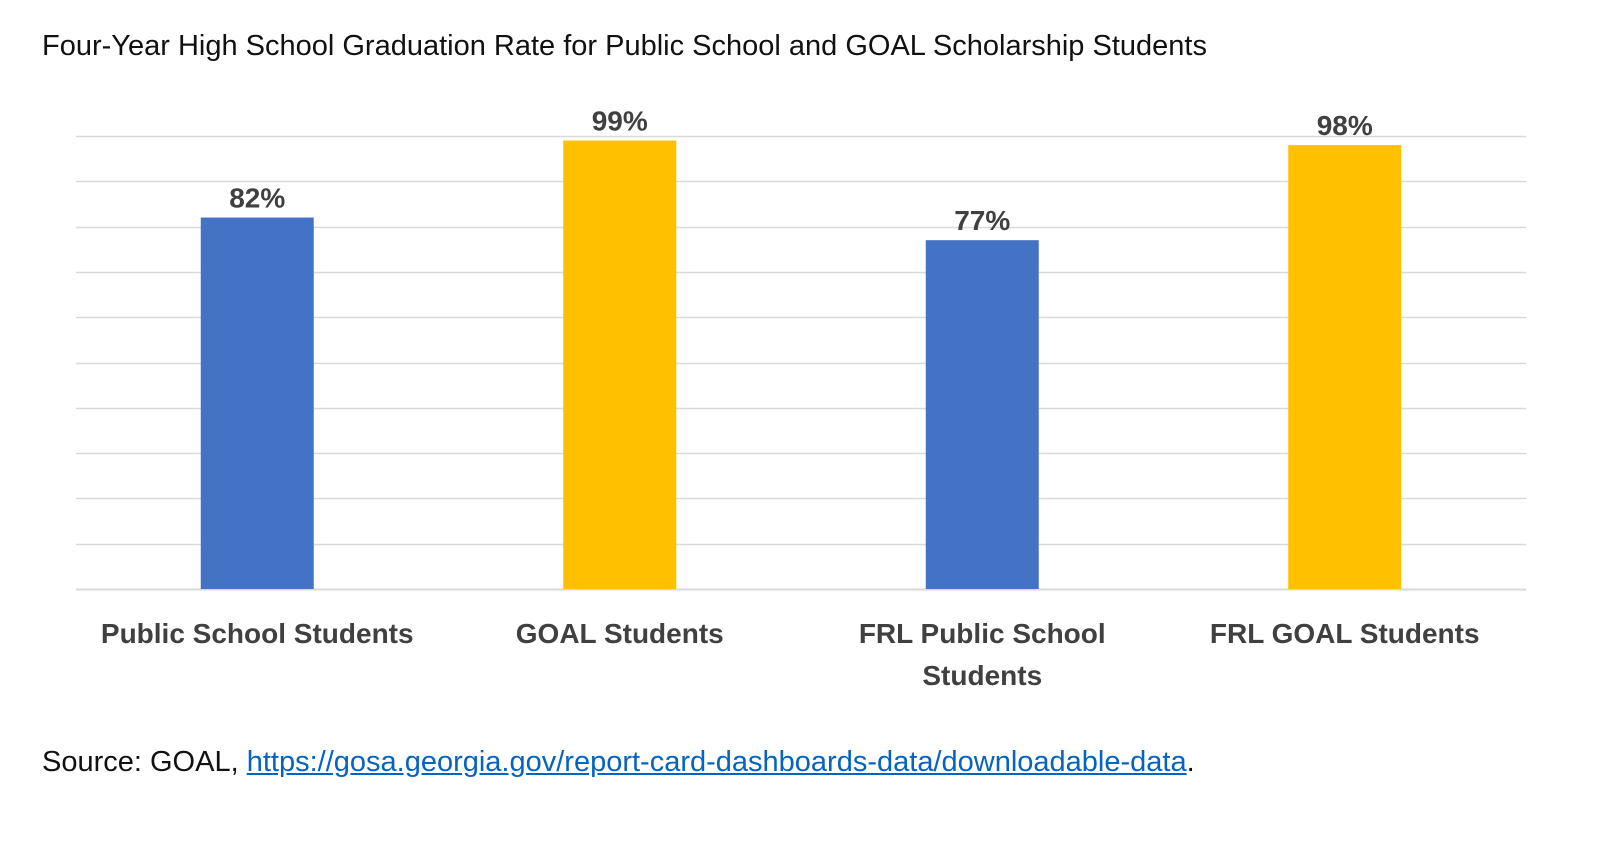 The height and width of the screenshot is (841, 1600). Describe the element at coordinates (257, 198) in the screenshot. I see `data-label: 82%` at that location.